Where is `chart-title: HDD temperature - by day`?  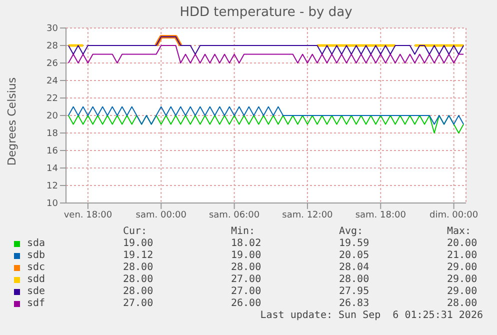 chart-title: HDD temperature - by day is located at coordinates (266, 12).